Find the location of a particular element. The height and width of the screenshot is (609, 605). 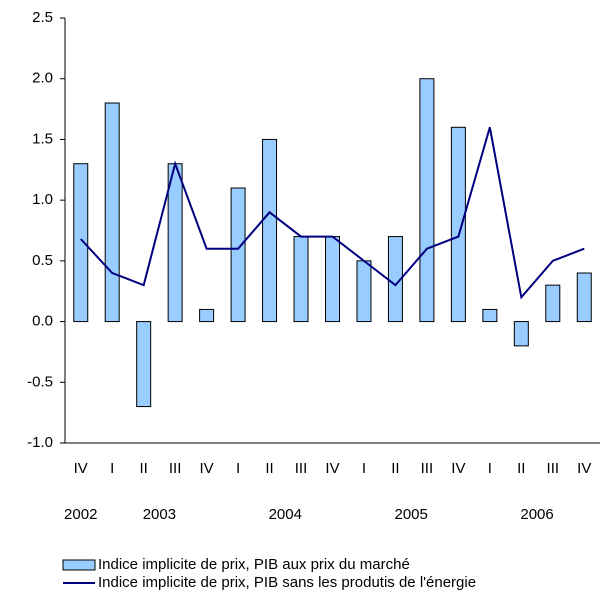

y-tick-label: 0.5 is located at coordinates (42, 260).